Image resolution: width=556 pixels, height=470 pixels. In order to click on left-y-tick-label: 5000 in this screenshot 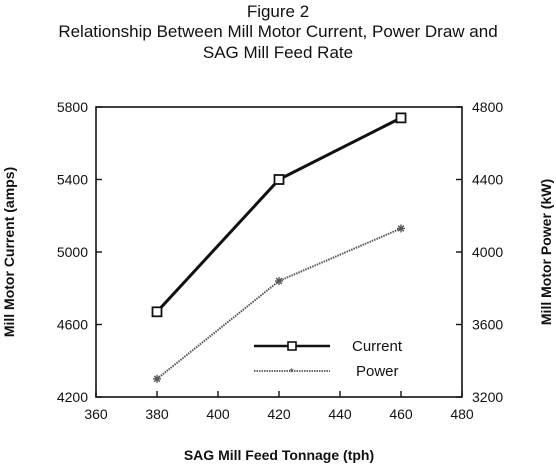, I will do `click(72, 252)`.